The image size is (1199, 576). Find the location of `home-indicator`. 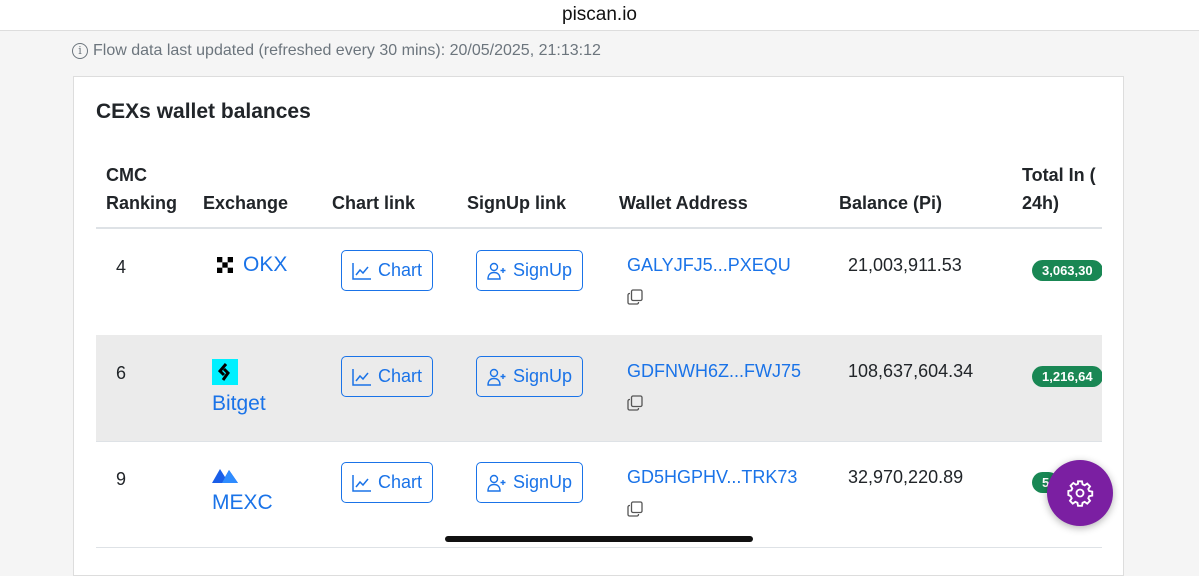

home-indicator is located at coordinates (599, 539).